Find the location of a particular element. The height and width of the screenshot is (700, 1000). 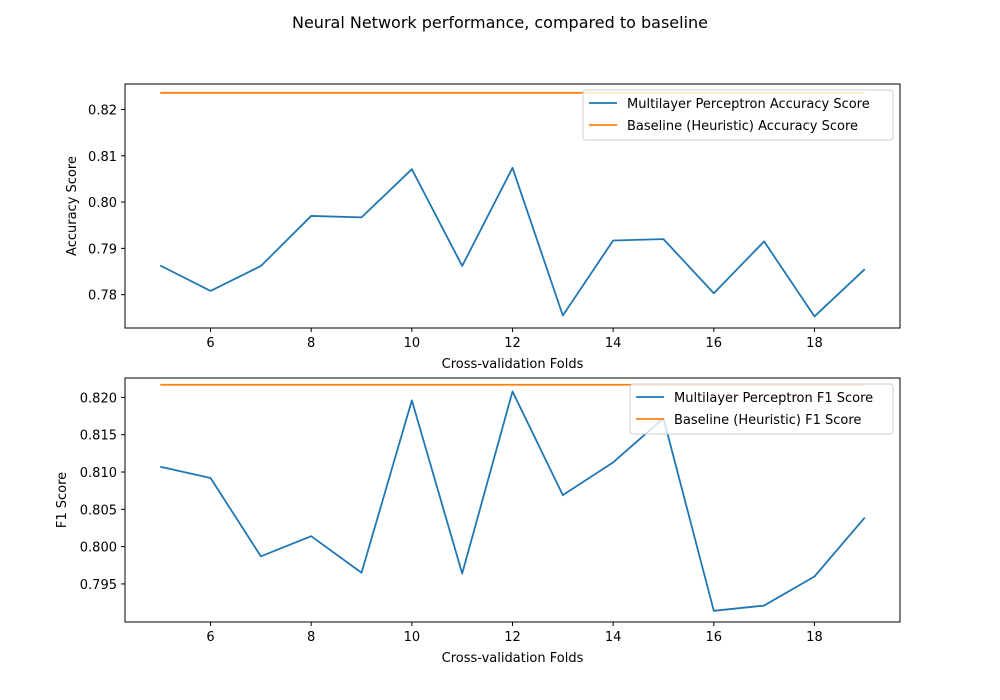

y-axis-label: Accuracy Score is located at coordinates (72, 206).